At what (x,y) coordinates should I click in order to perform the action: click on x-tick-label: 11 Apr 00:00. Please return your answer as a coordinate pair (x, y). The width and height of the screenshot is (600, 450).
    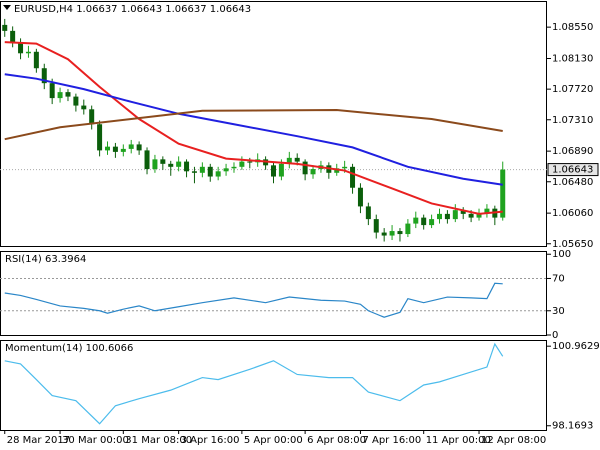
    Looking at the image, I should click on (458, 440).